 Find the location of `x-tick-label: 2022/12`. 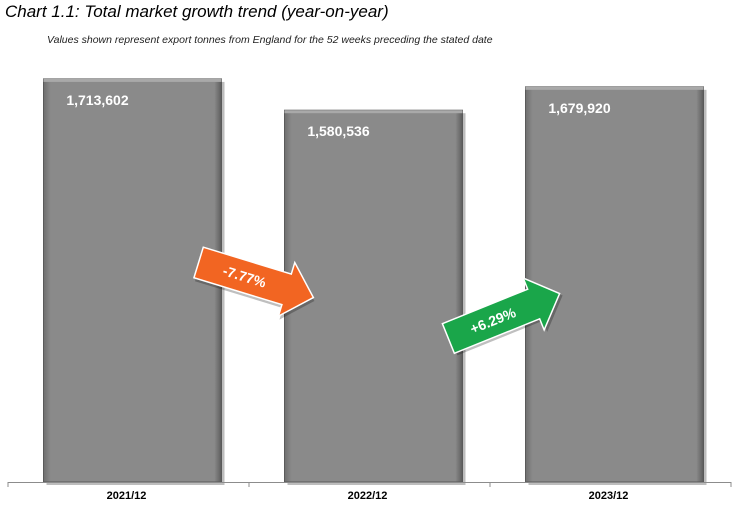

x-tick-label: 2022/12 is located at coordinates (368, 496).